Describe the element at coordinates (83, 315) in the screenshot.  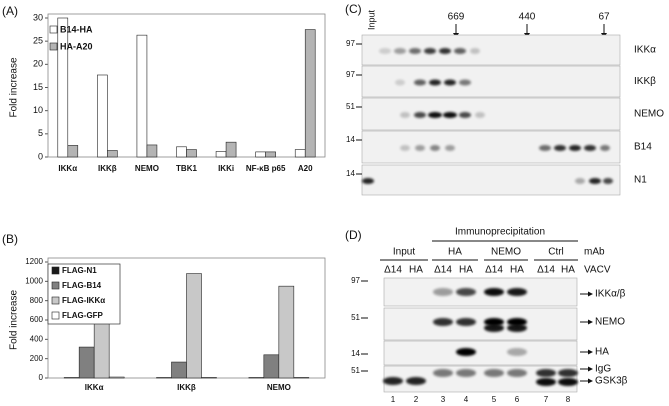
I see `legend-label: FLAG-GFP` at that location.